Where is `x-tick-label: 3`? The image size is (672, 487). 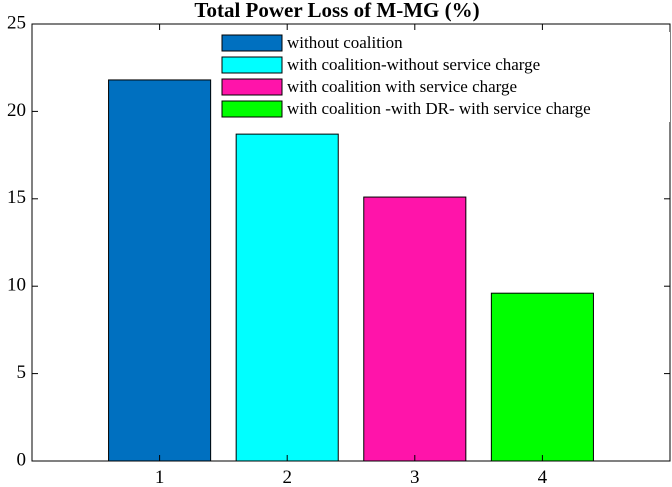 x-tick-label: 3 is located at coordinates (415, 477).